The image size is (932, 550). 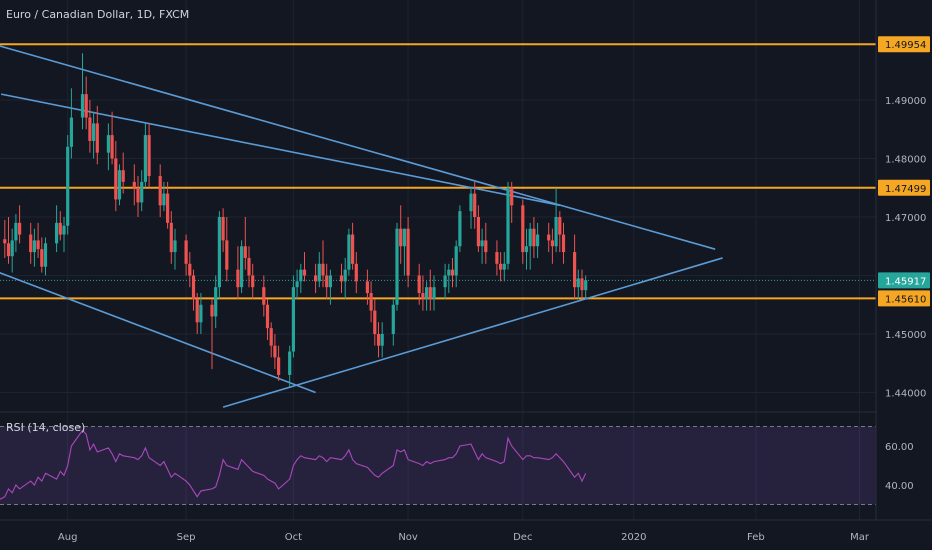 I want to click on level-tag-box, so click(x=904, y=187).